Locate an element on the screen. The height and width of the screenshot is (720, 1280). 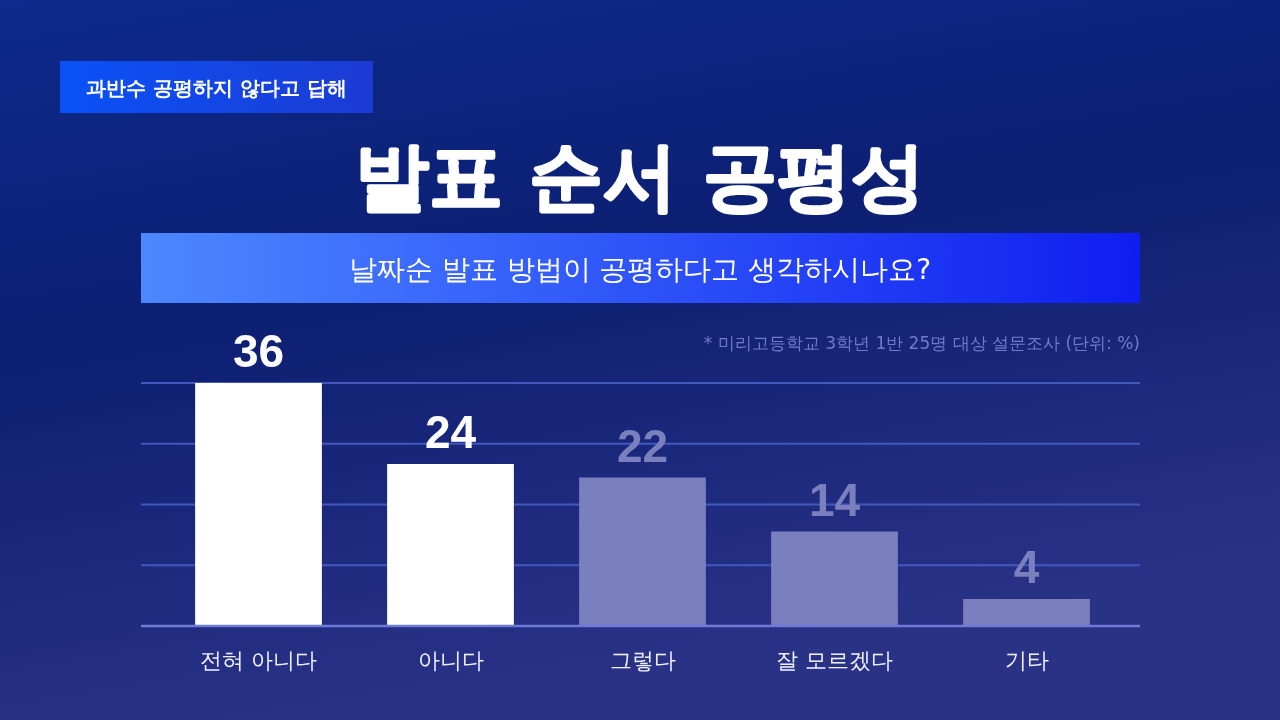
subtitle: 날짜순 발표 방법이 공평하다고 생각하시나요? is located at coordinates (640, 268).